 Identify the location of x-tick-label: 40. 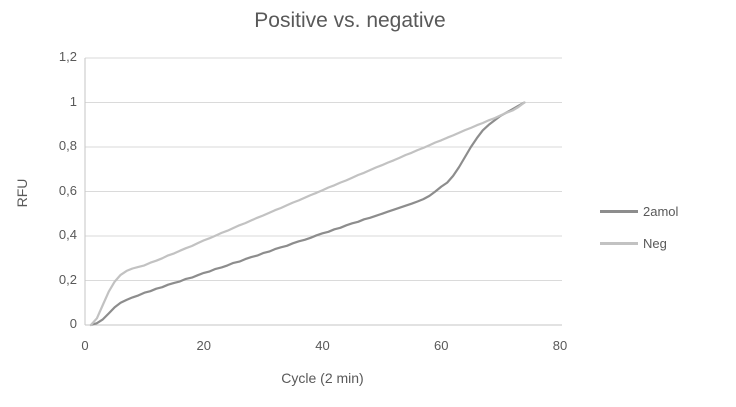
(322, 345).